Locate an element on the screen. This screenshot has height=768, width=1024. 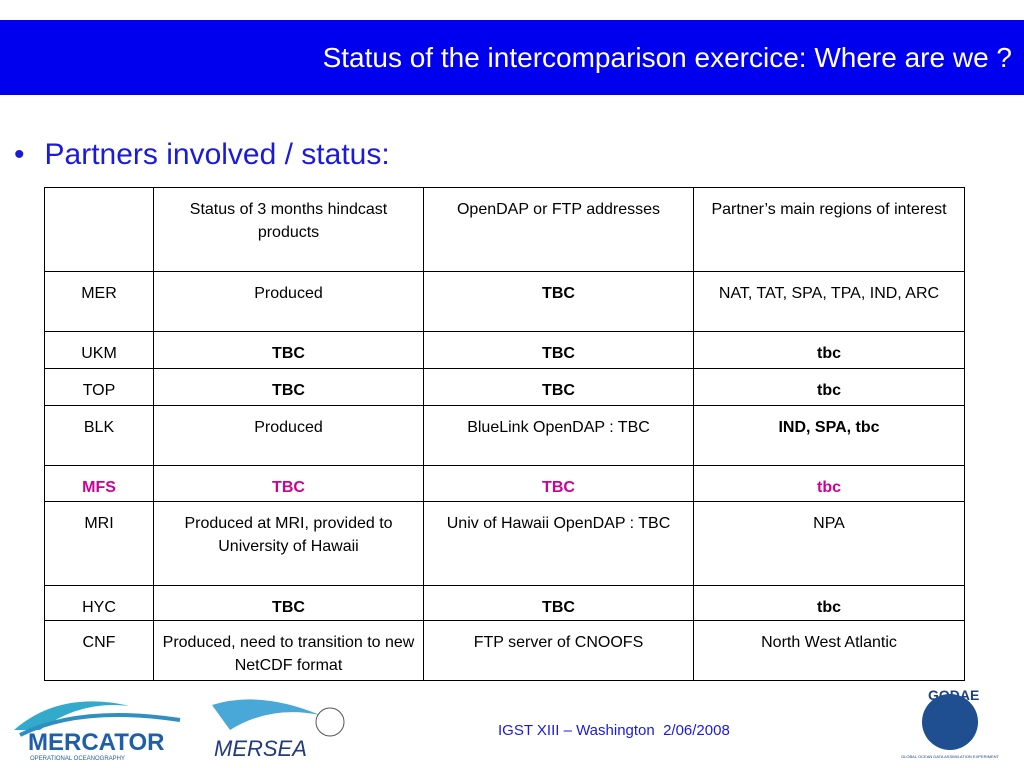
table-cell: MFS is located at coordinates (99, 483).